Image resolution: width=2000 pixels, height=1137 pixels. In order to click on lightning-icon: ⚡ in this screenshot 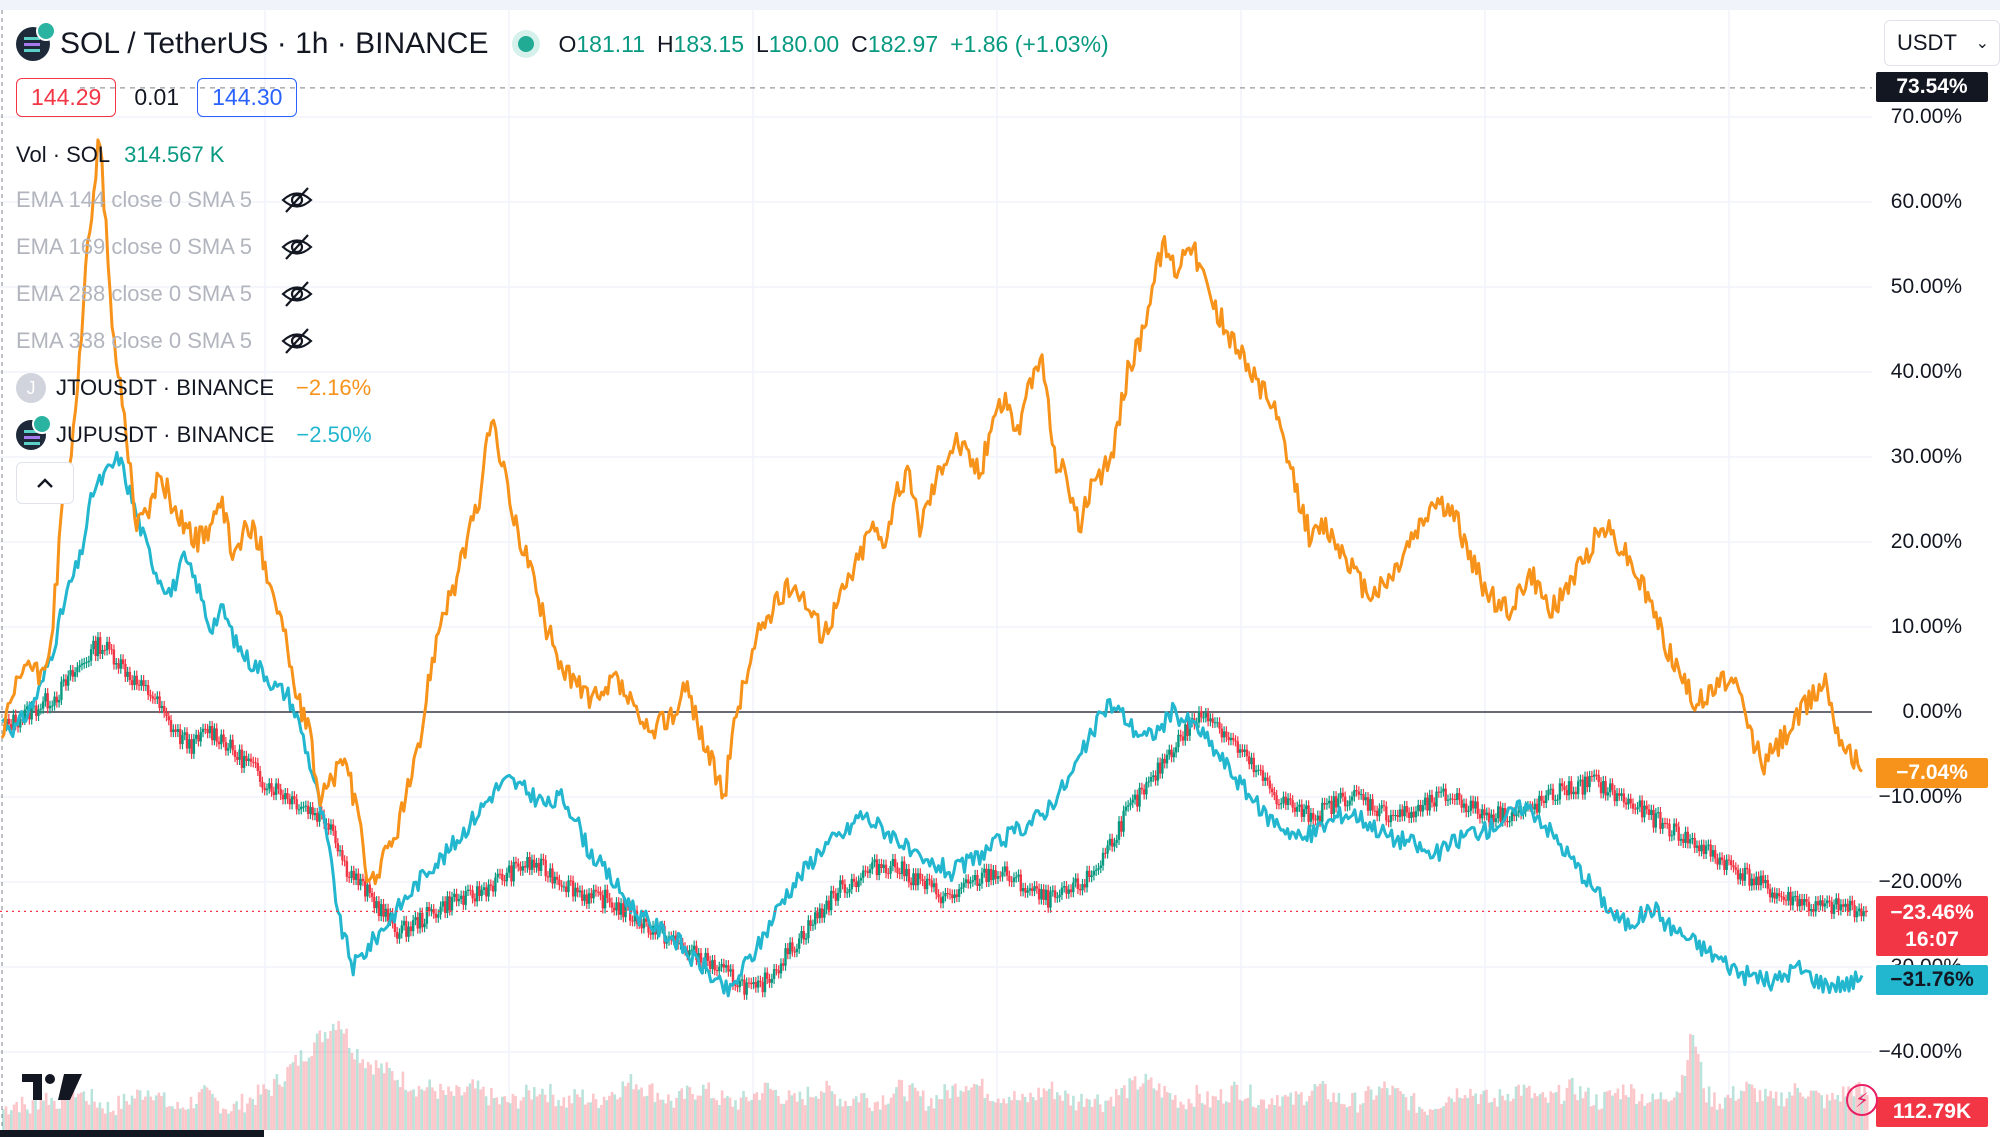, I will do `click(1862, 1100)`.